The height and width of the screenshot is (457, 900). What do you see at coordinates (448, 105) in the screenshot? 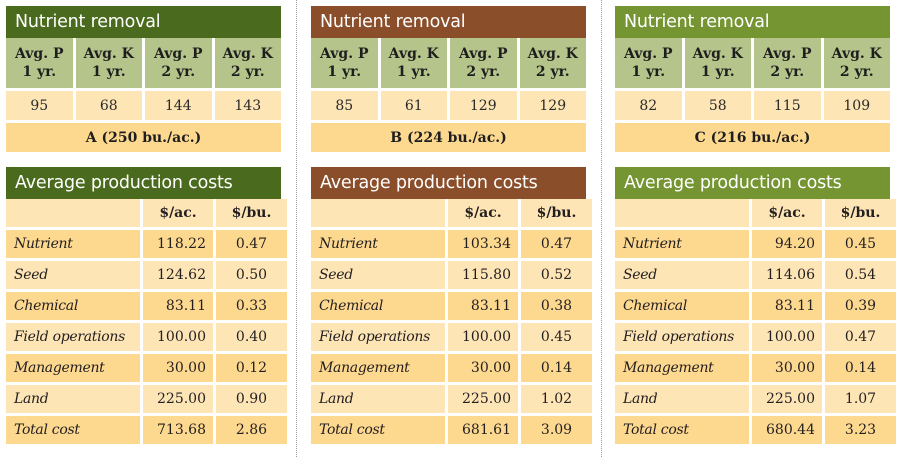
I see `nutrient-values-row: 85 61 129 129` at bounding box center [448, 105].